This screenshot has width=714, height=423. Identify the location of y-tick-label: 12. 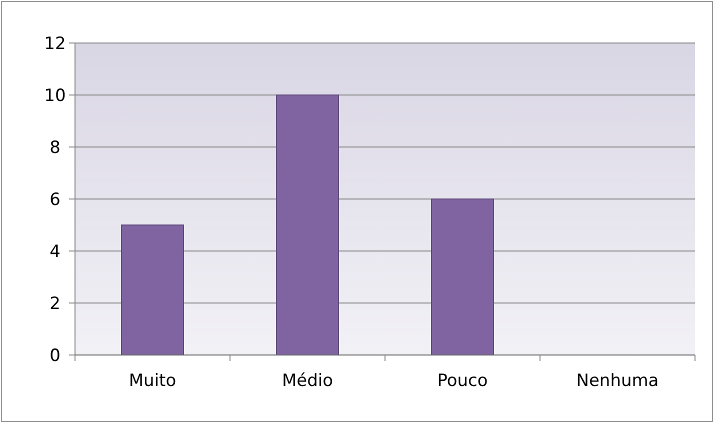
(55, 44).